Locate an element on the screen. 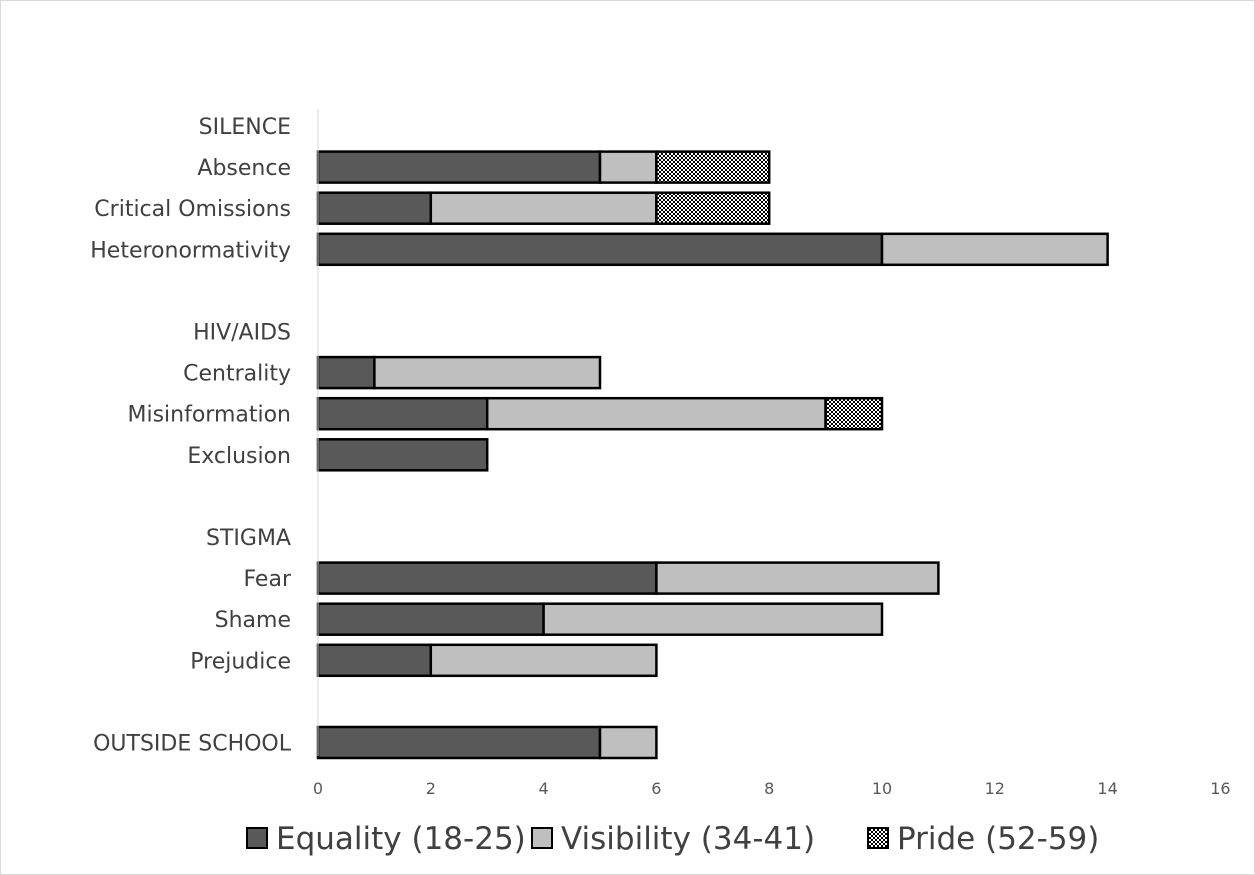 Image resolution: width=1255 pixels, height=875 pixels. x-tick-label-0: 0 is located at coordinates (318, 788).